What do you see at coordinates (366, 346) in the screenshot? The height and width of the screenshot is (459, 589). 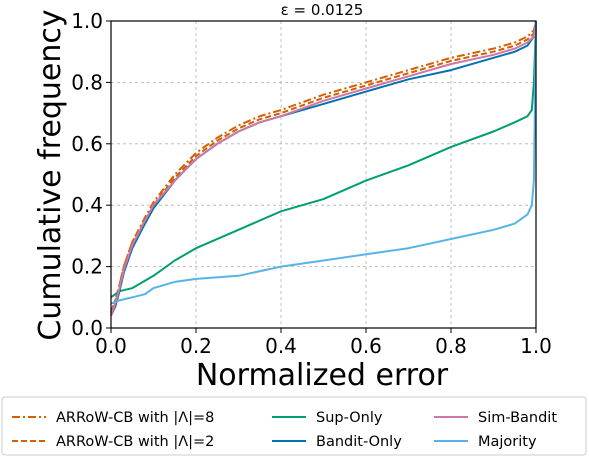 I see `x-tick-label: 0.6` at bounding box center [366, 346].